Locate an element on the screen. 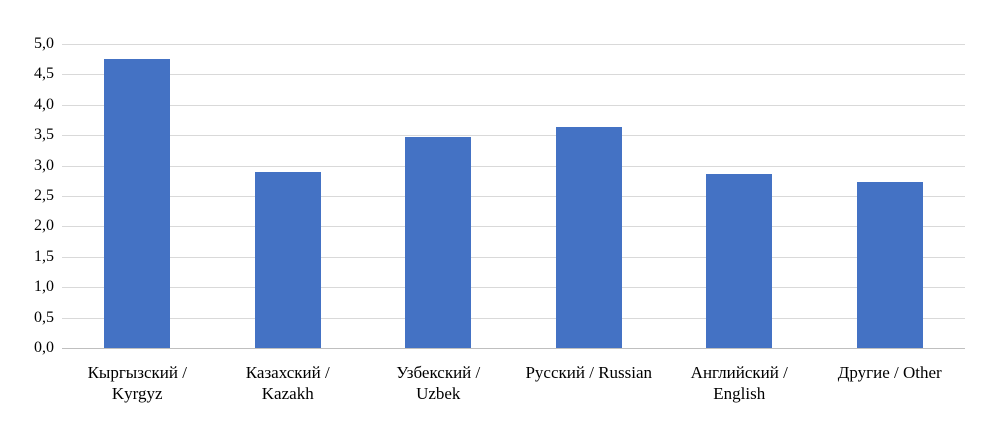 The width and height of the screenshot is (983, 426). y-tick-label: 1,0 is located at coordinates (44, 287).